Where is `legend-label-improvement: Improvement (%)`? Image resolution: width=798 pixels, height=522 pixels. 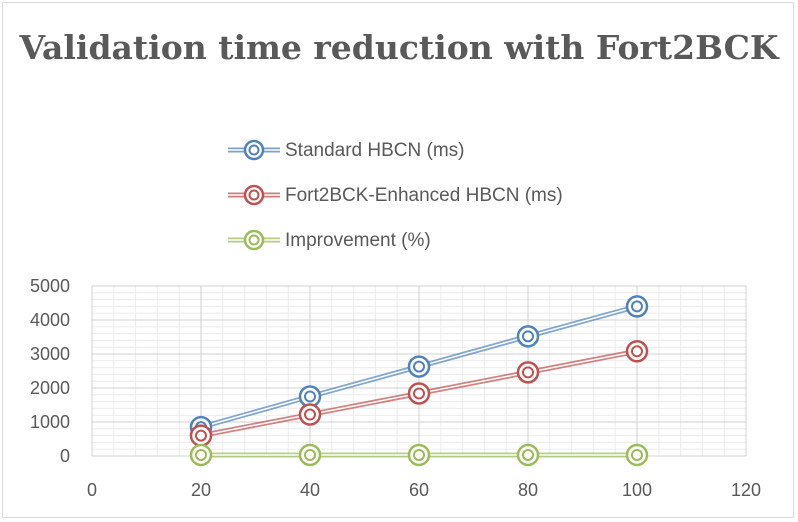
legend-label-improvement: Improvement (%) is located at coordinates (358, 240).